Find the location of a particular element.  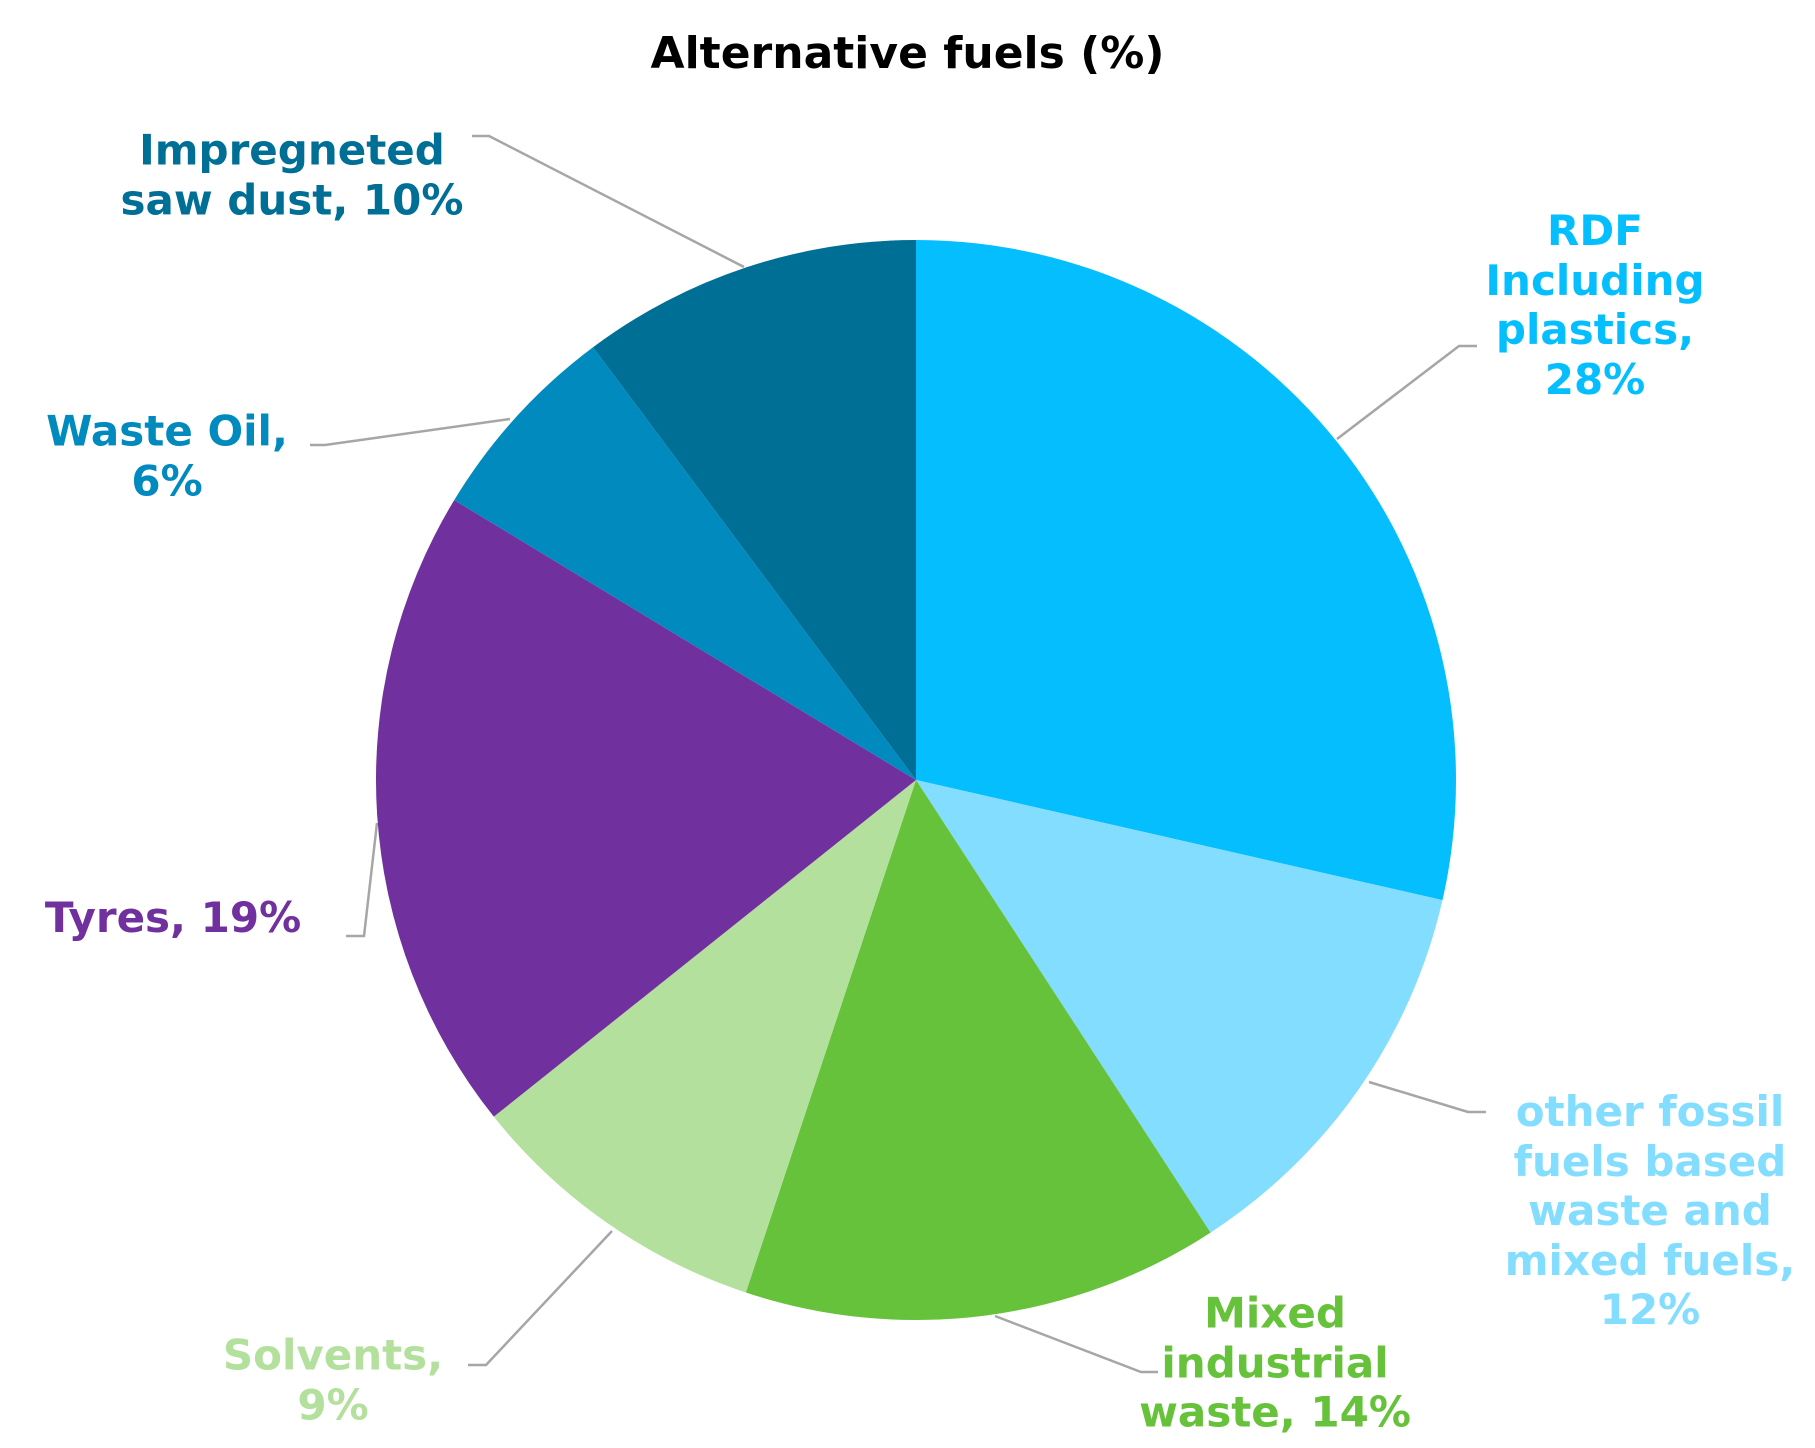

label-category: RDF Including plastics, is located at coordinates (1595, 279).